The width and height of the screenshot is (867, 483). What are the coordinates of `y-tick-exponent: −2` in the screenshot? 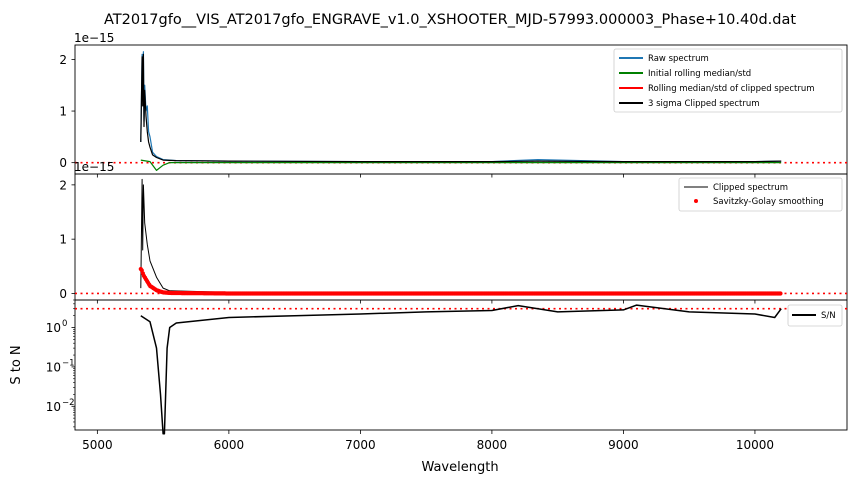 It's located at (68, 403).